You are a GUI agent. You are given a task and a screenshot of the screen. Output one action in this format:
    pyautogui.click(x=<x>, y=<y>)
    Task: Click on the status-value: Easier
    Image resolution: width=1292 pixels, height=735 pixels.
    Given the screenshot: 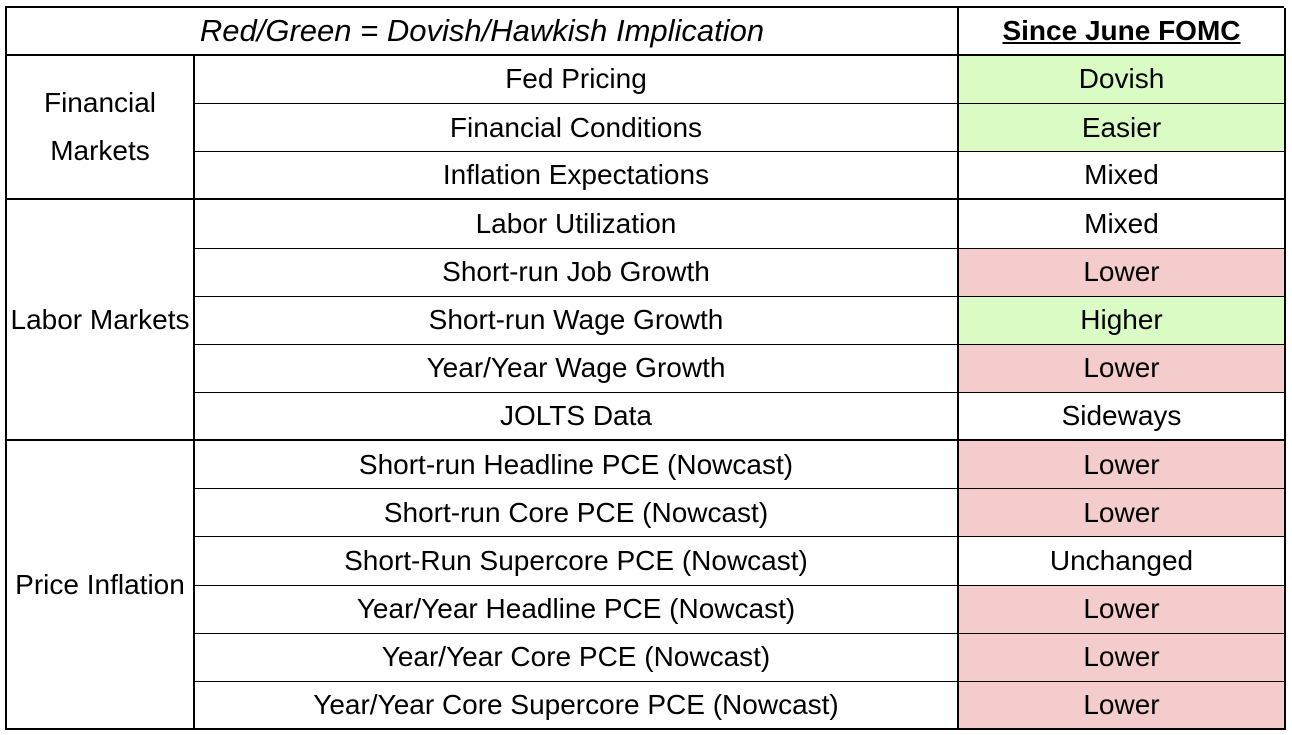 What is the action you would take?
    pyautogui.click(x=1122, y=128)
    